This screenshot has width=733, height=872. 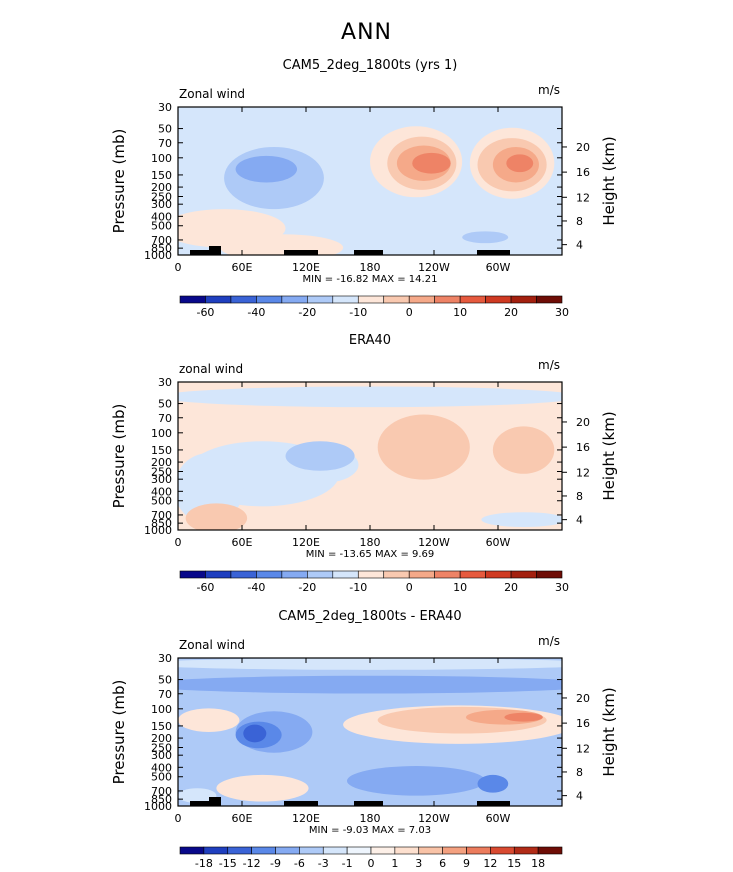 What do you see at coordinates (161, 462) in the screenshot?
I see `pressure-tick-label: 200` at bounding box center [161, 462].